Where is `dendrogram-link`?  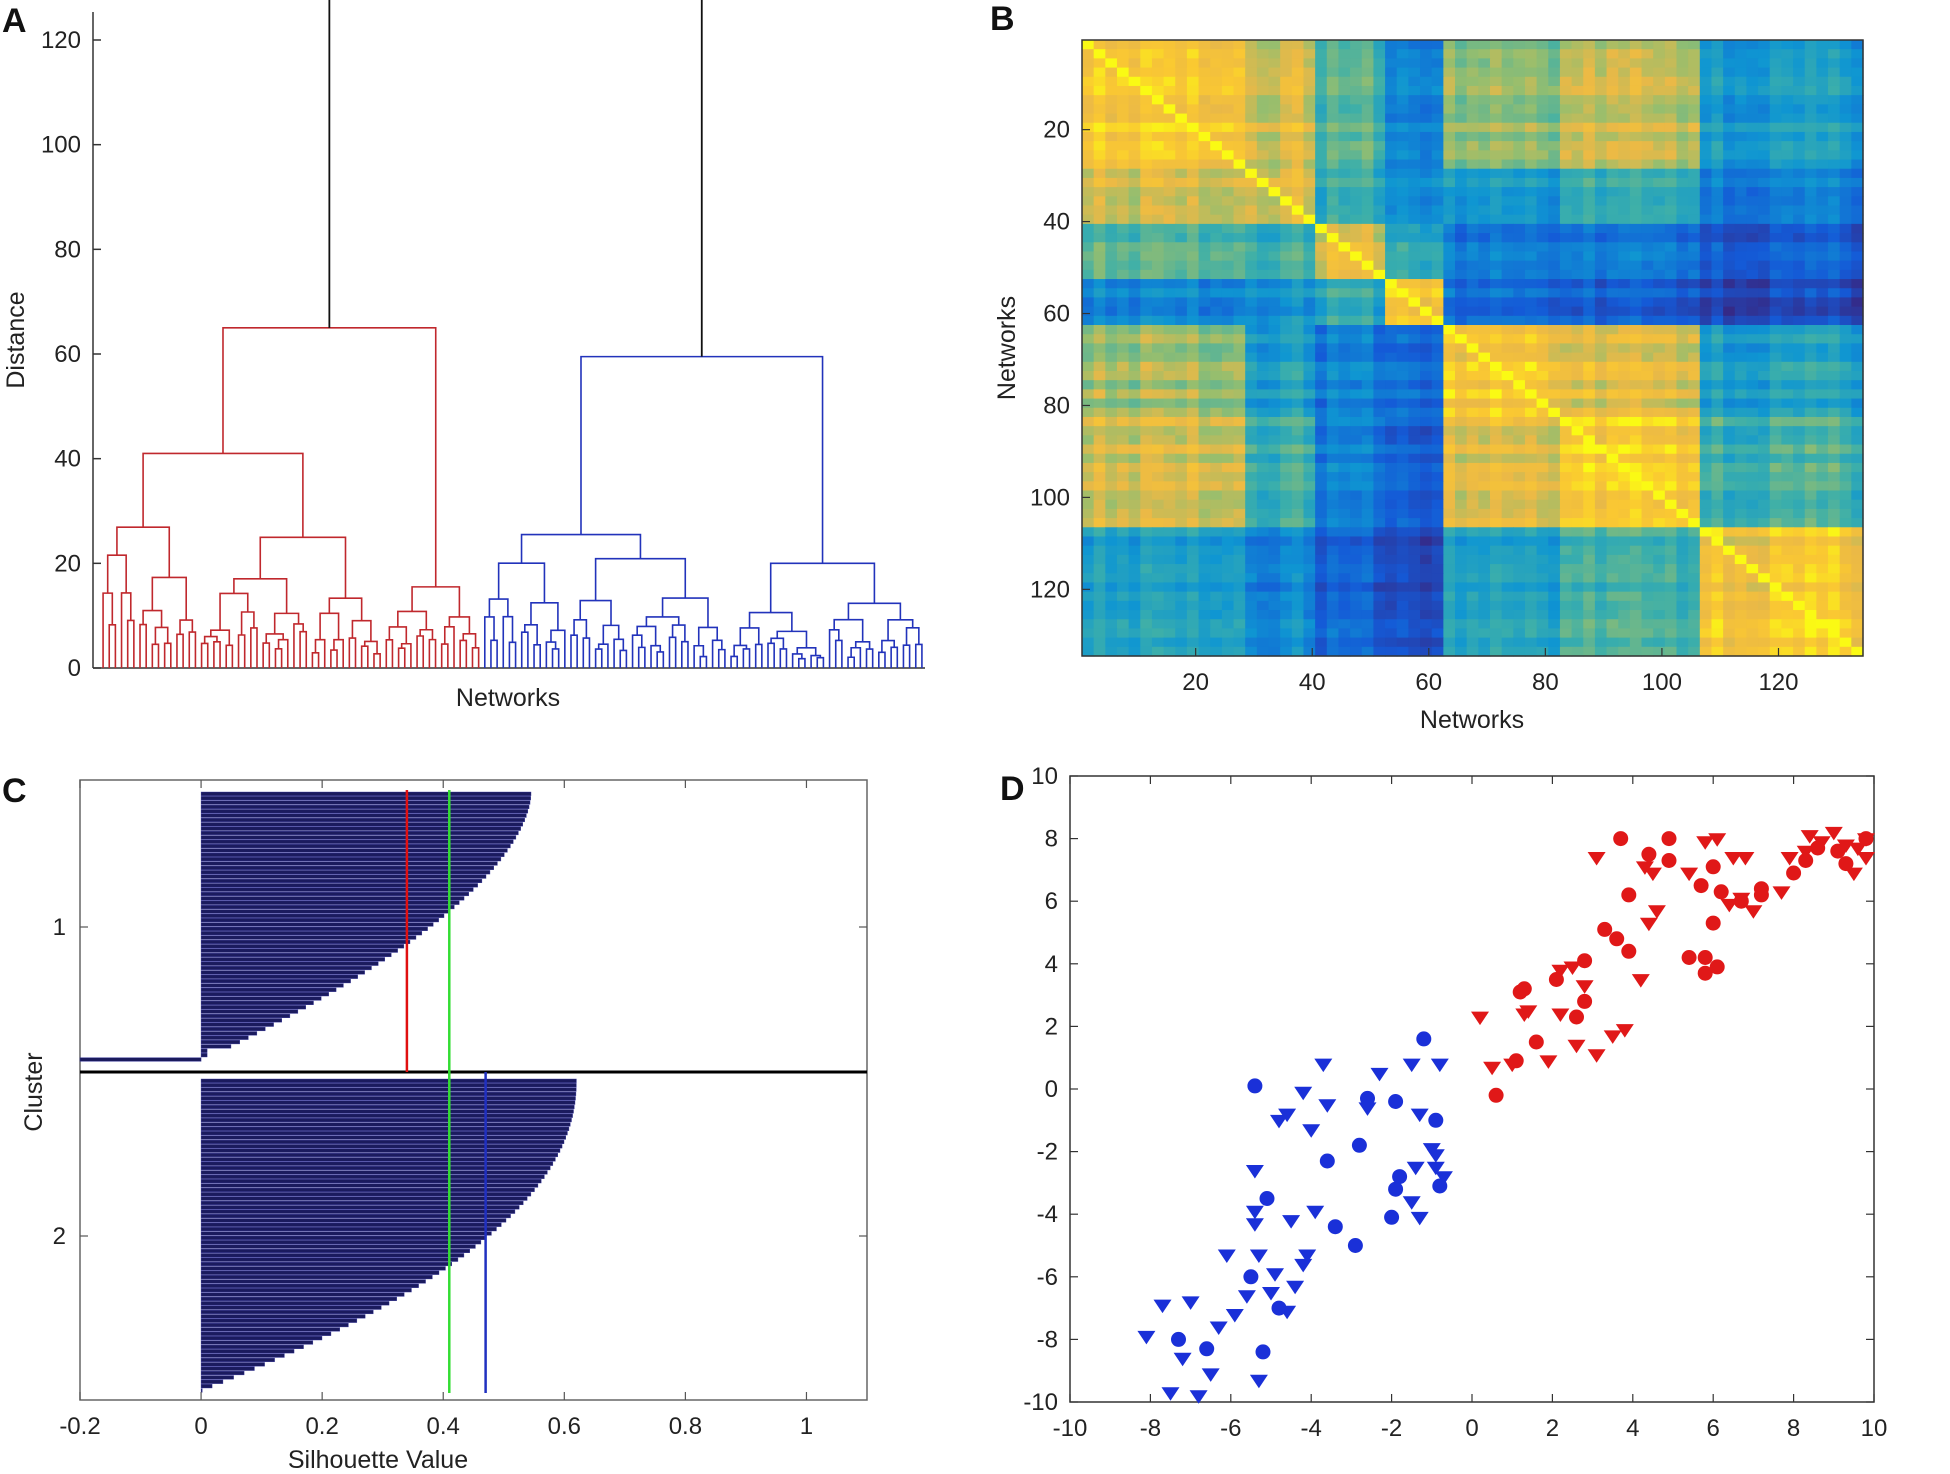 dendrogram-link is located at coordinates (459, 625).